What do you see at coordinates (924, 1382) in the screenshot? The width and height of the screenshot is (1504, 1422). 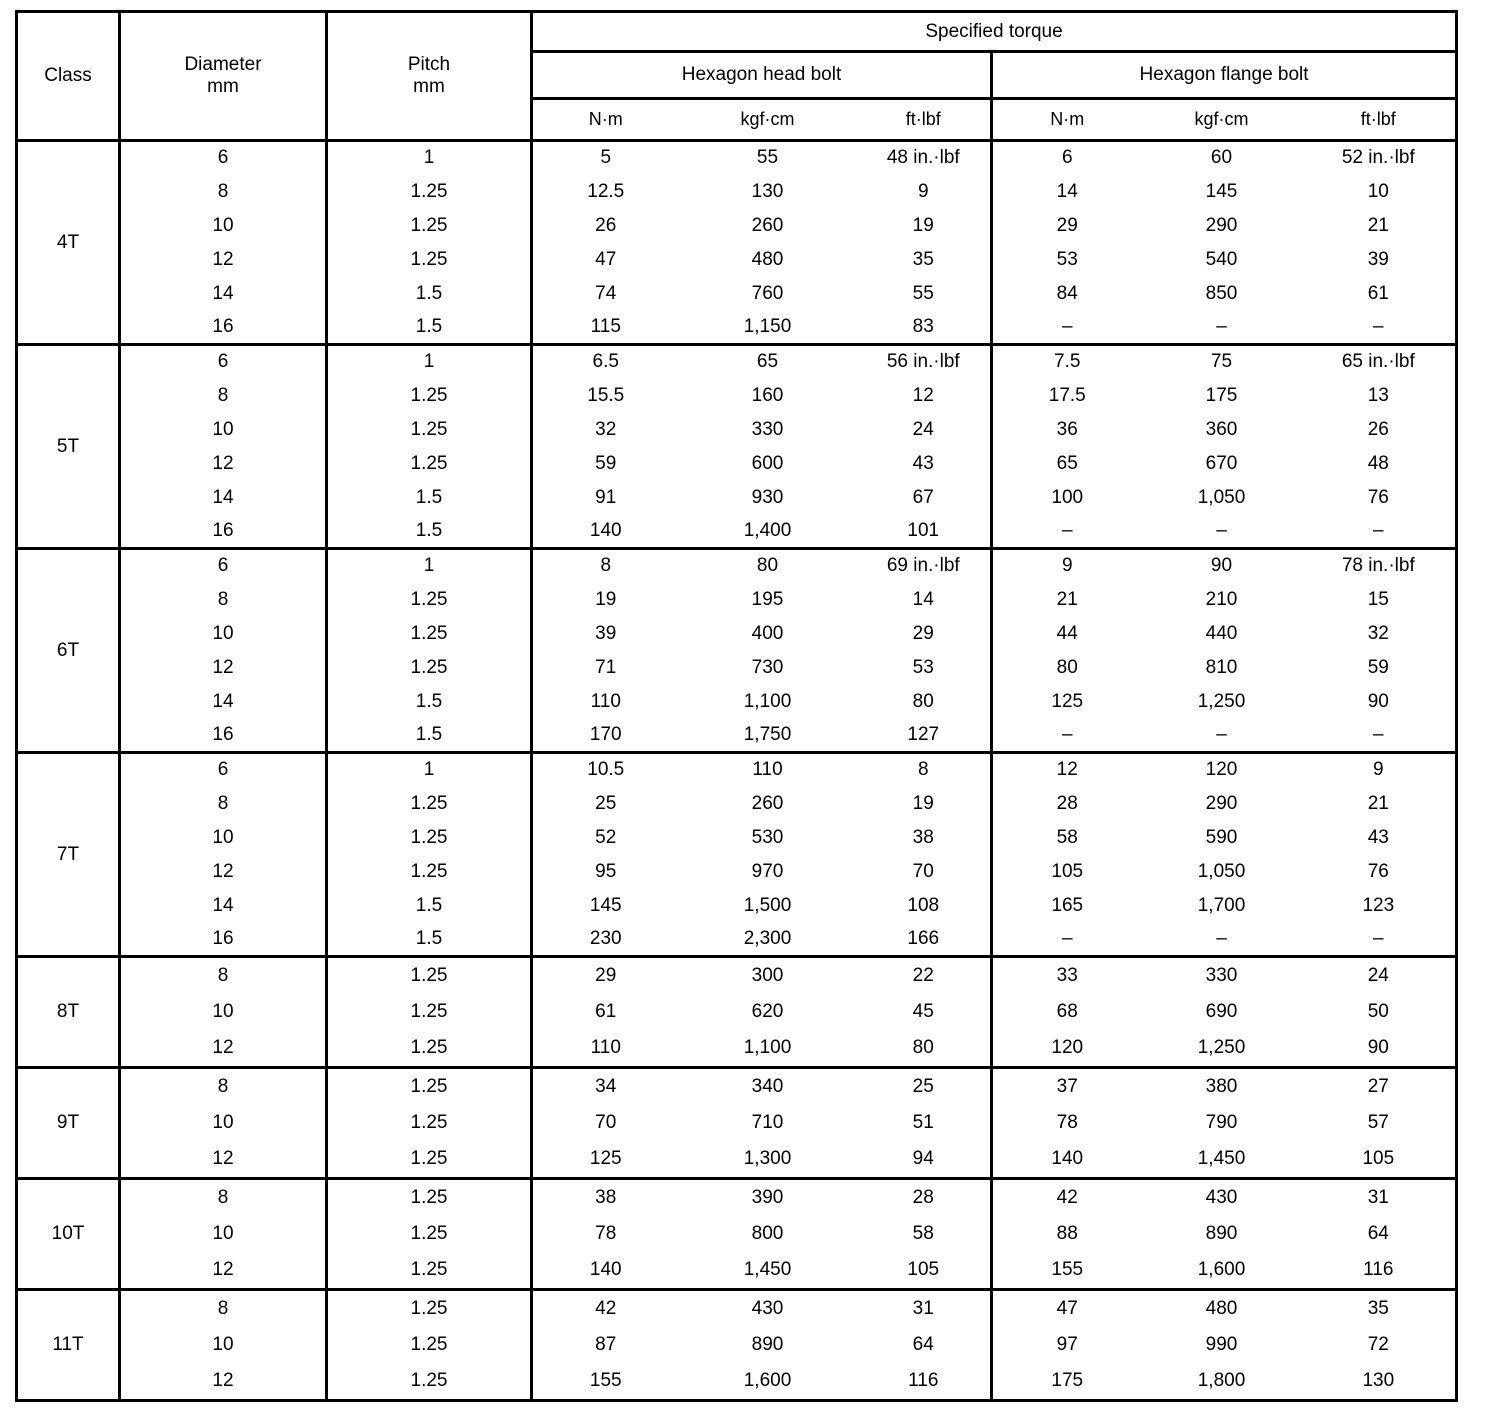 I see `head-bolt-ftlbf-cell: 116` at bounding box center [924, 1382].